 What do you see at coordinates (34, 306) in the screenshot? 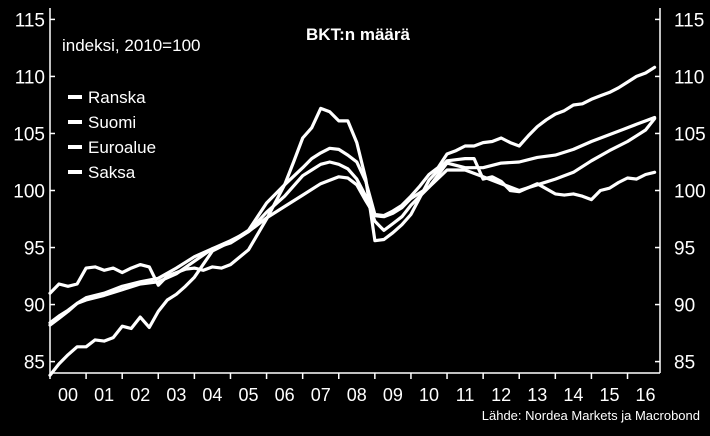
I see `y-tick-label-left: 90` at bounding box center [34, 306].